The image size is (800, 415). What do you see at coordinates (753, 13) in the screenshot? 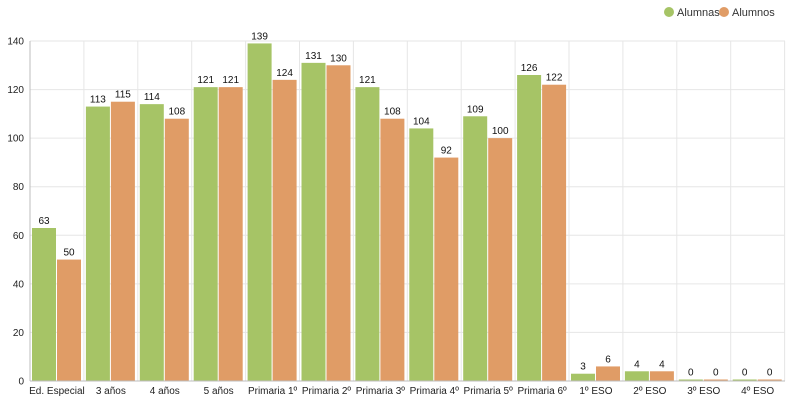
I see `legend-label: Alumnos` at bounding box center [753, 13].